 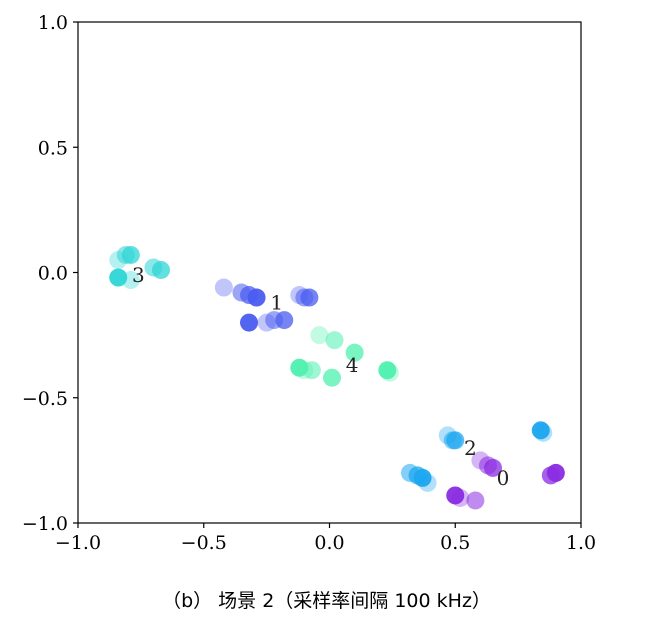 I want to click on cluster-0-points, so click(x=505, y=480).